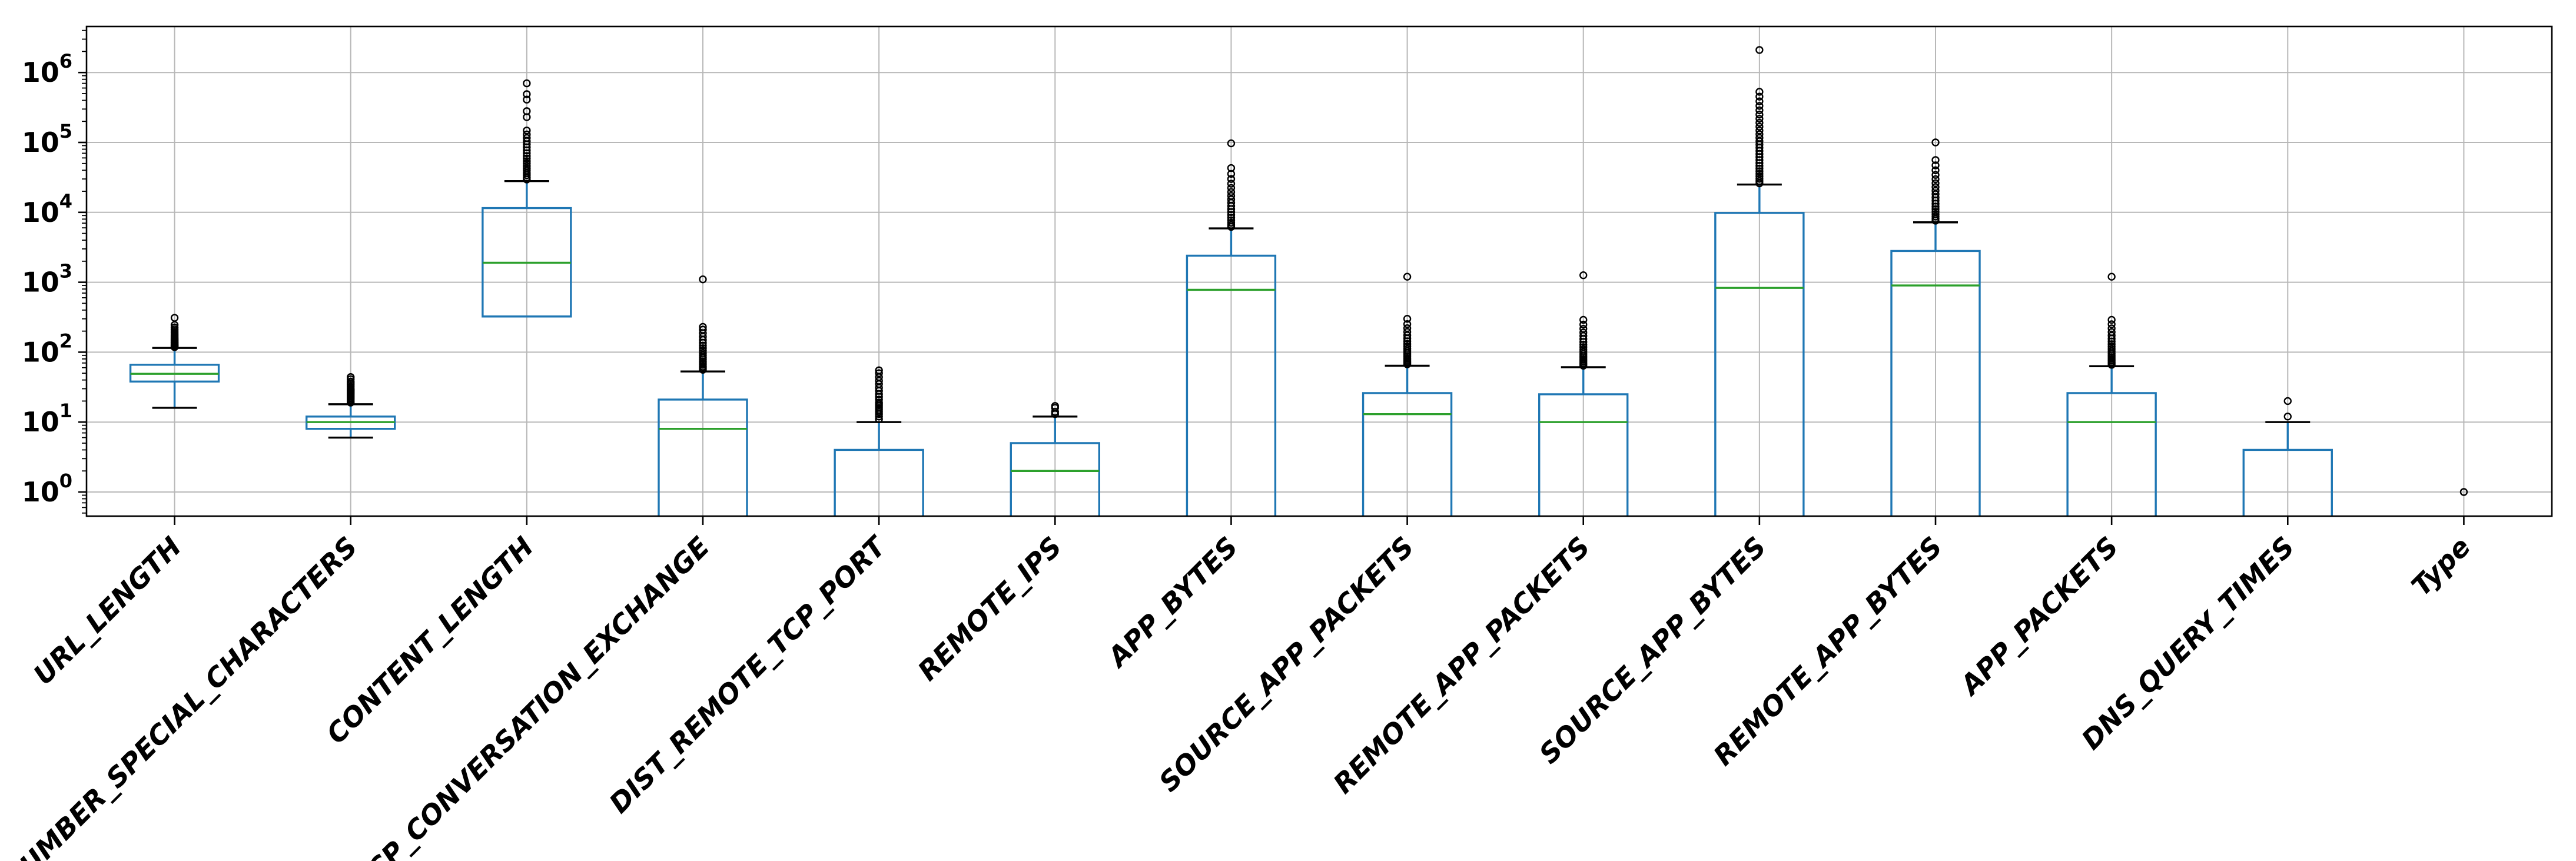  Describe the element at coordinates (1407, 394) in the screenshot. I see `box-SOURCE_APP_PACKETS` at that location.